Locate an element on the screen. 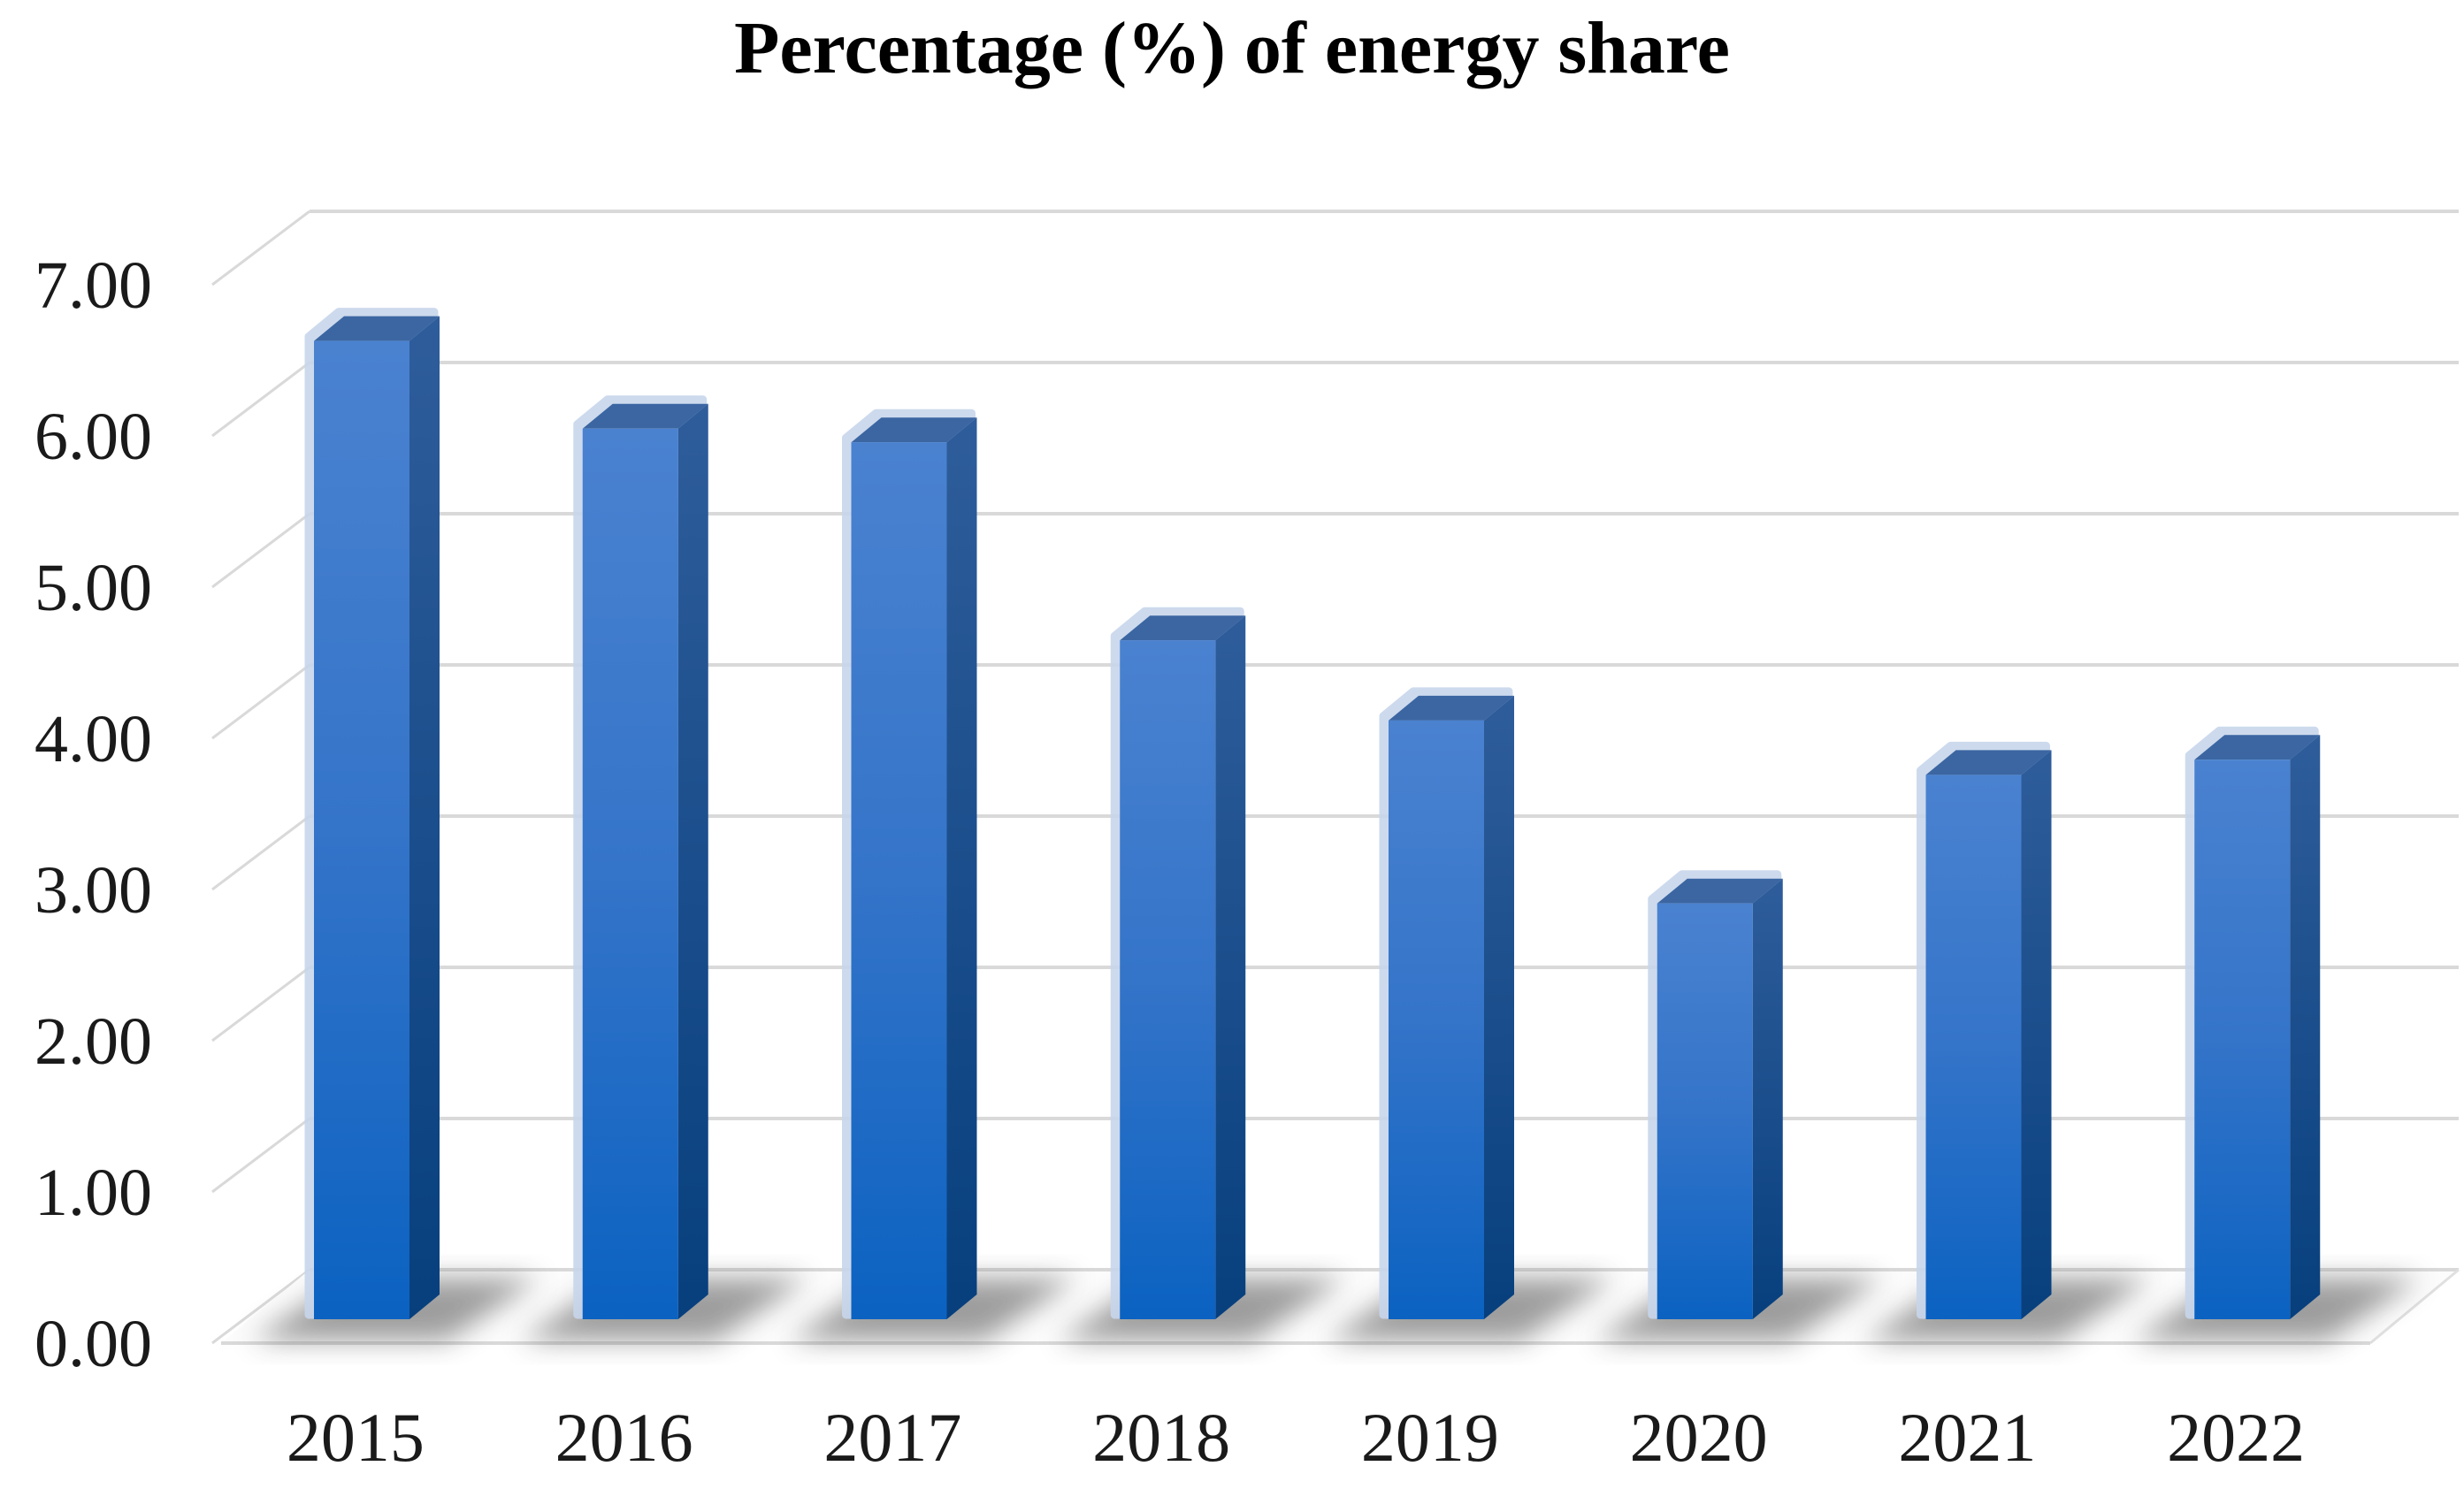 This screenshot has height=1489, width=2464. y-axis-tick-label: 5.00 is located at coordinates (93, 588).